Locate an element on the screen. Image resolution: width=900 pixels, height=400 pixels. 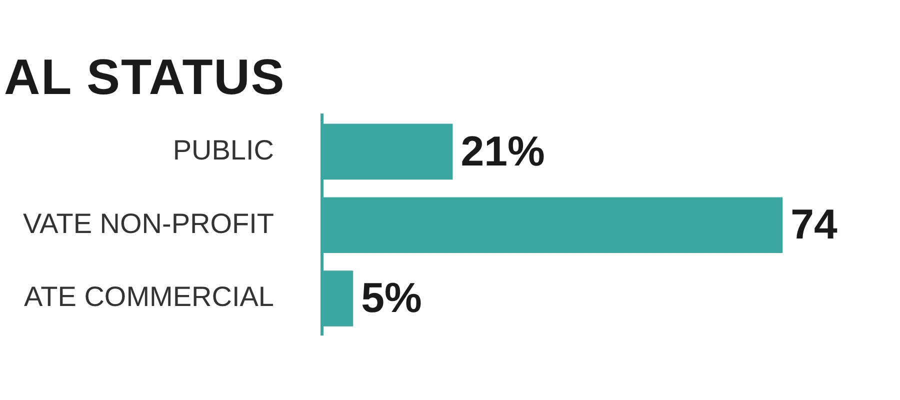
data-label: 74 is located at coordinates (814, 224).